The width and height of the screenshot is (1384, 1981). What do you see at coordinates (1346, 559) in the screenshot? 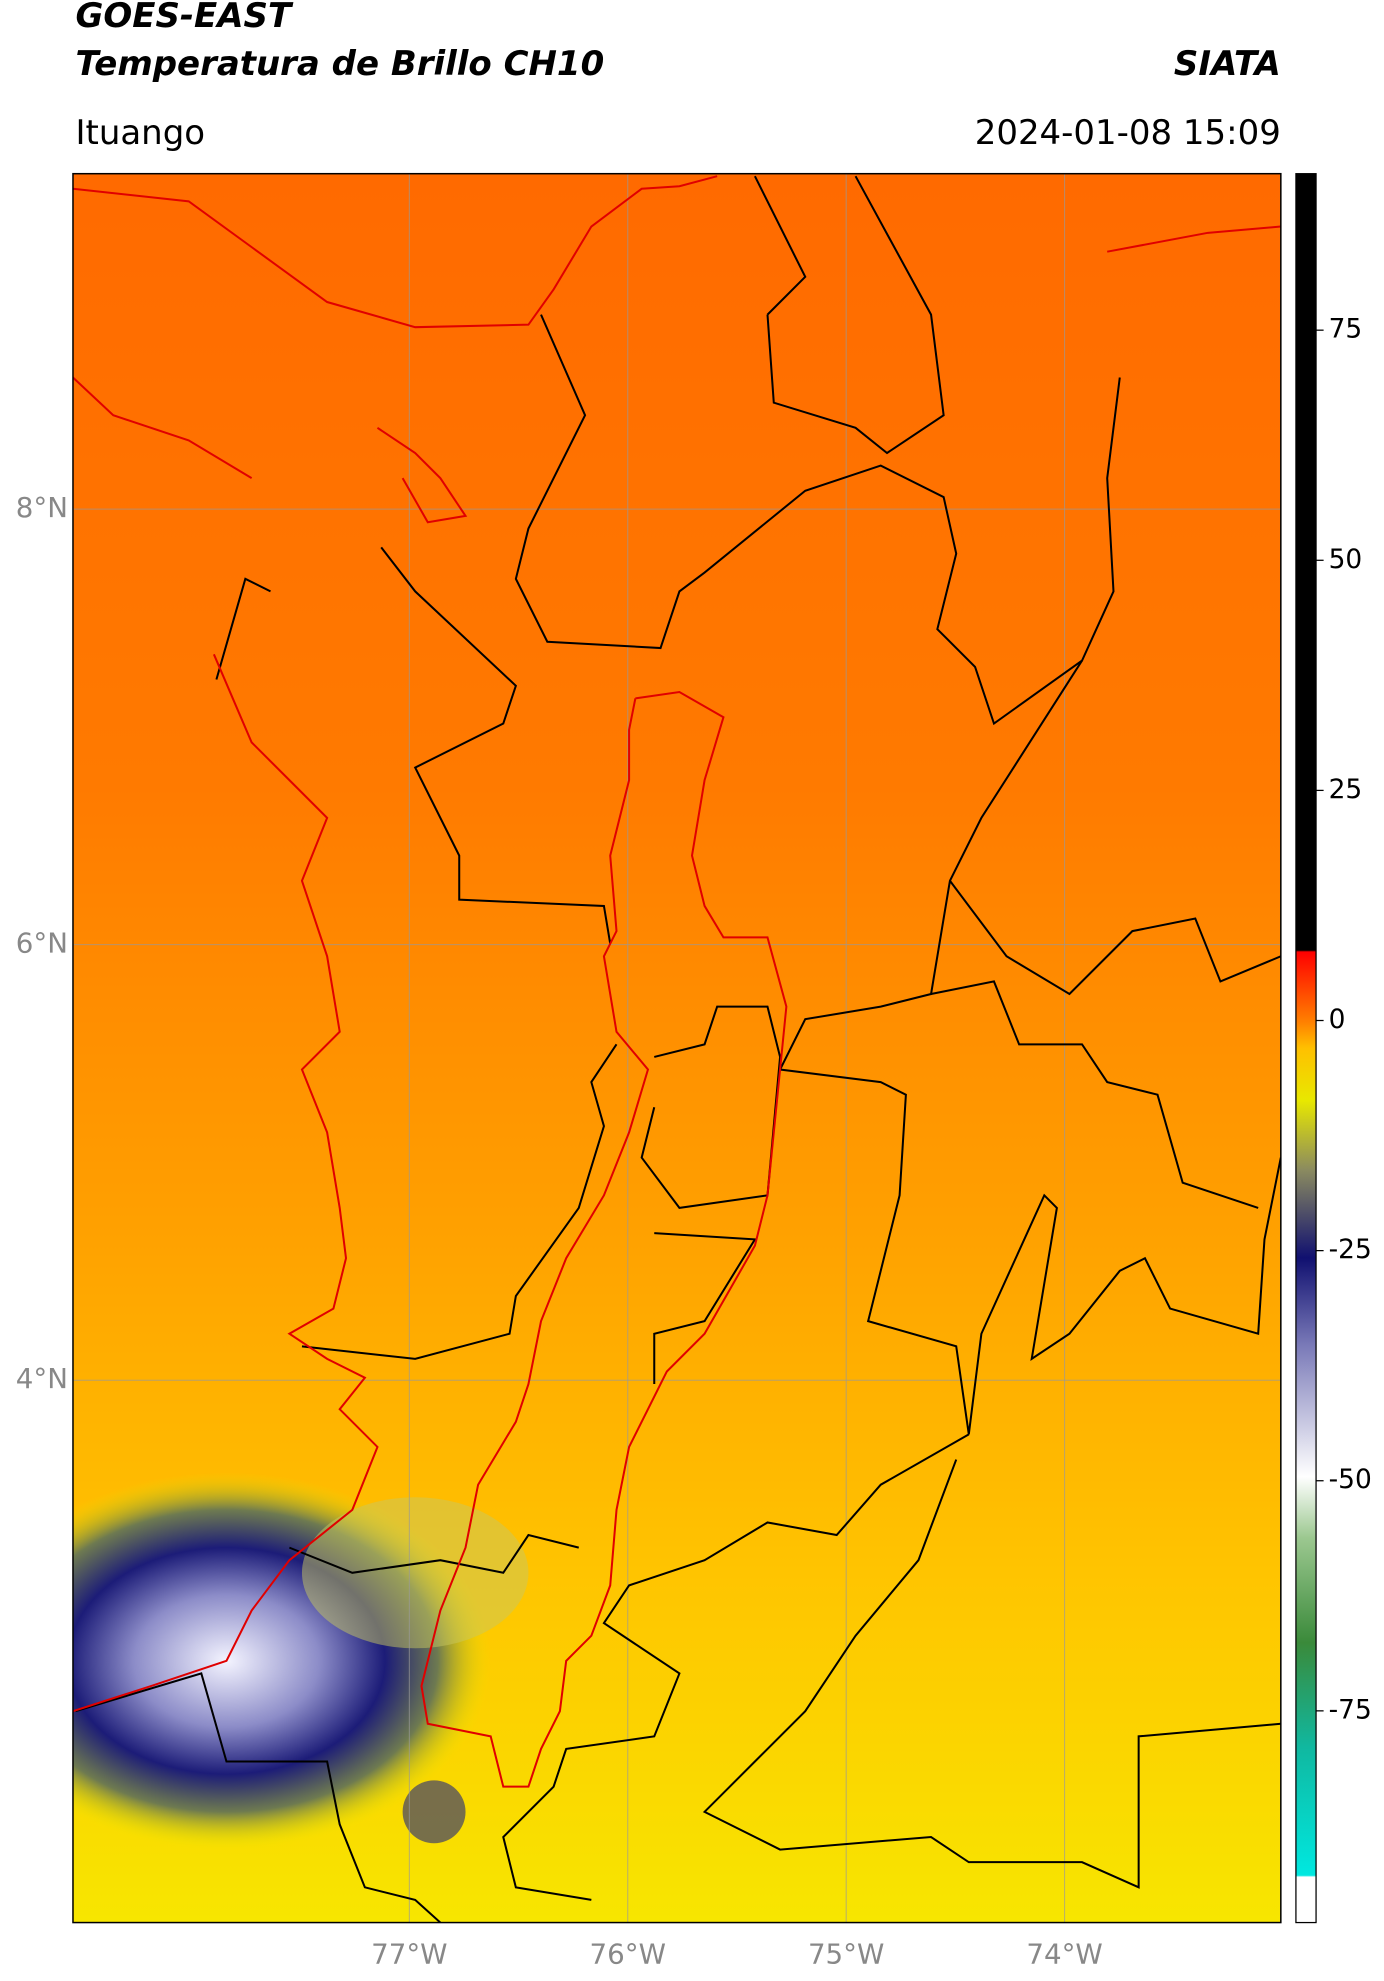
I see `colorbar-tick-label: 50` at bounding box center [1346, 559].